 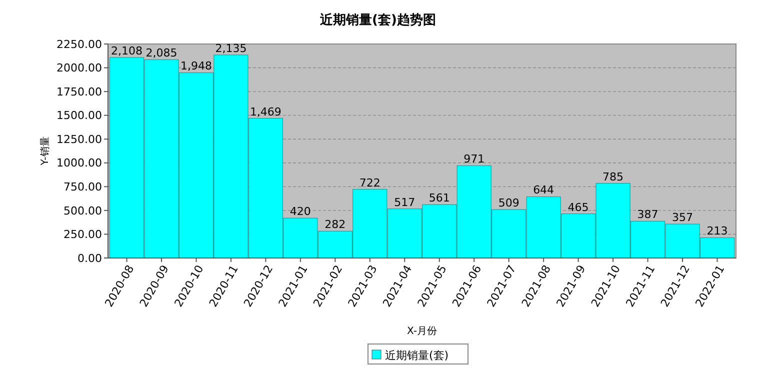 I want to click on data-label: 213, so click(x=717, y=231).